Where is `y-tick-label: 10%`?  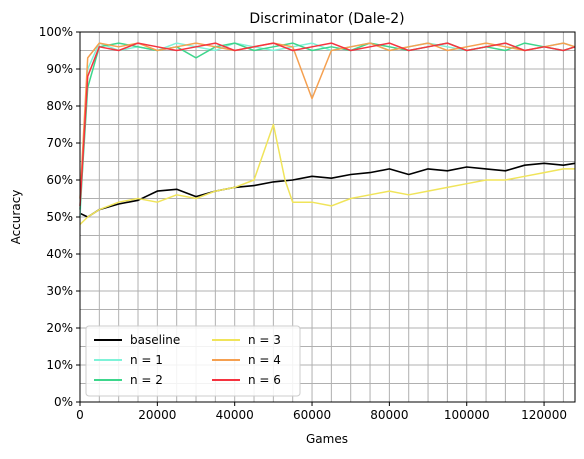
y-tick-label: 10% is located at coordinates (59, 365).